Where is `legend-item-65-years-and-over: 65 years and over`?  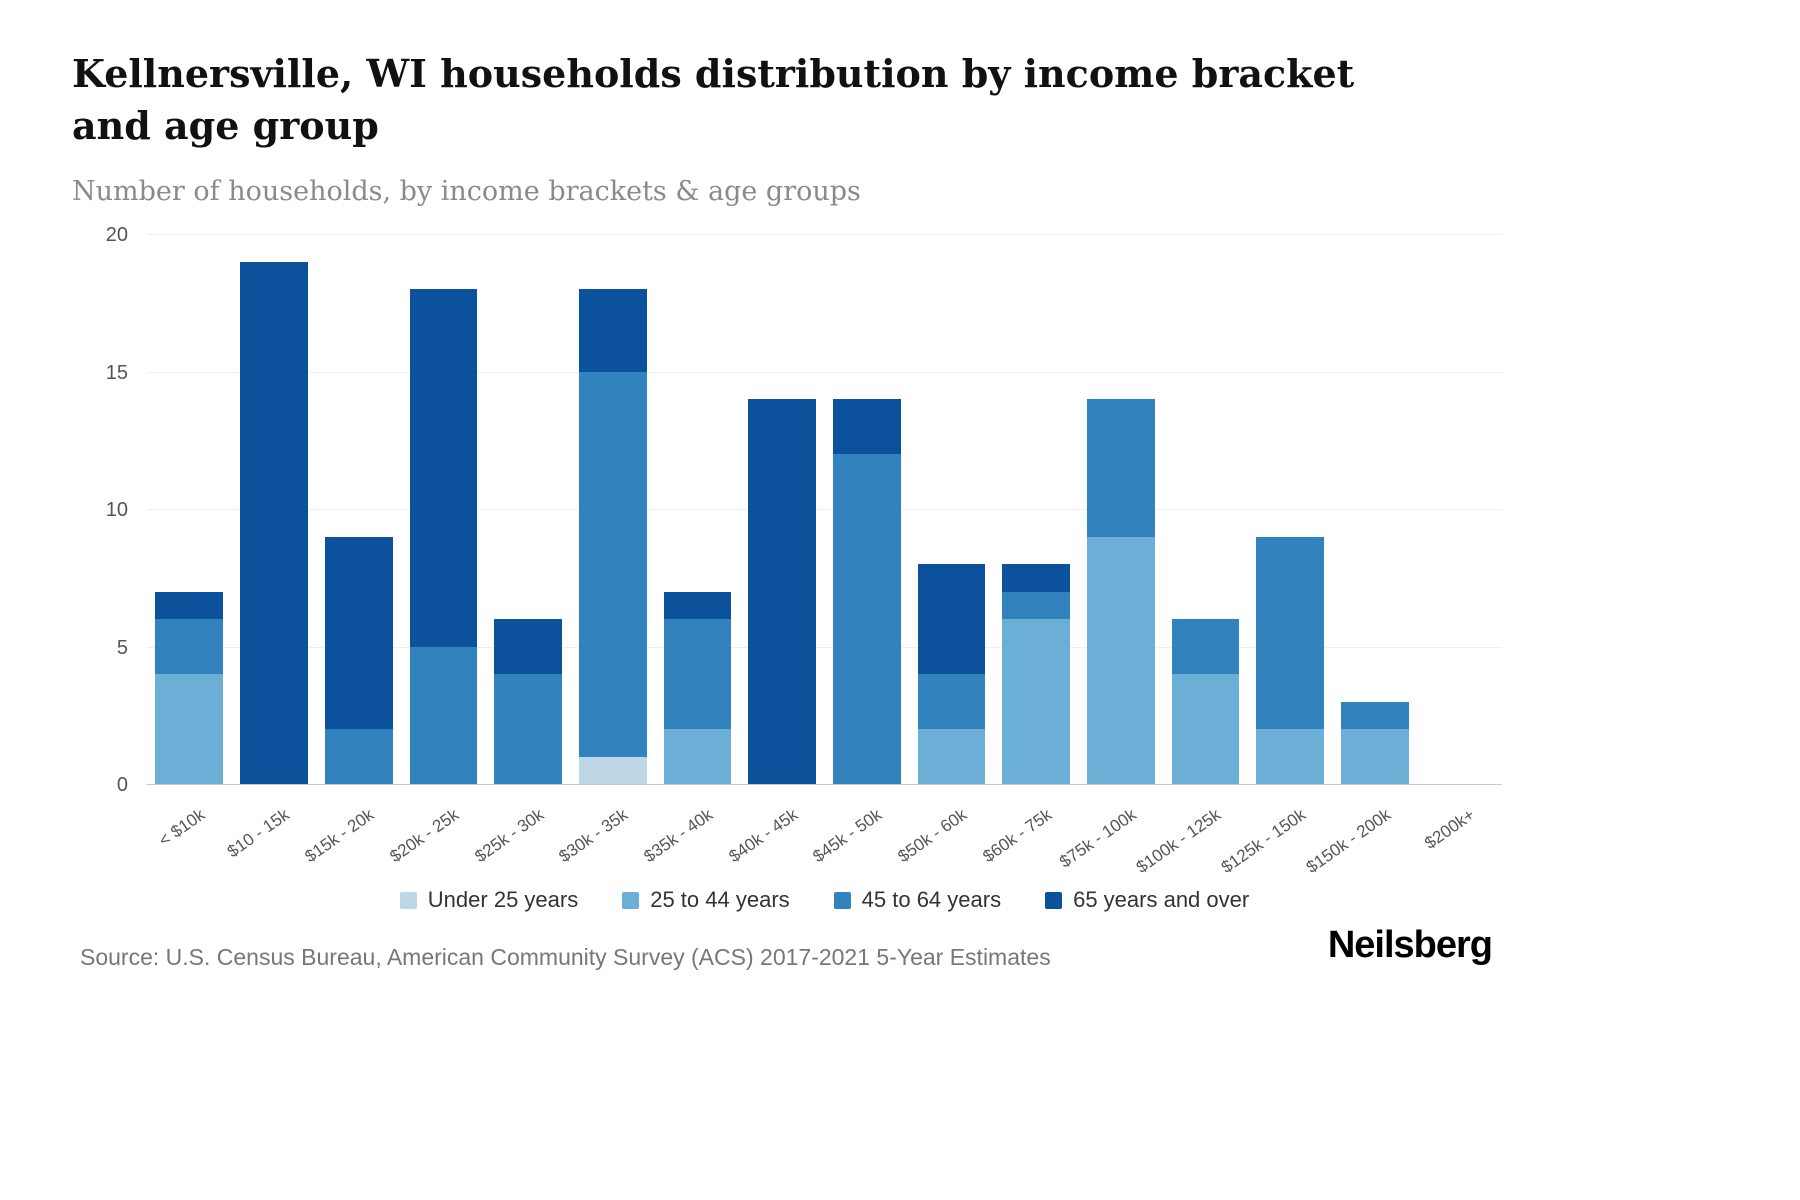 legend-item-65-years-and-over: 65 years and over is located at coordinates (1147, 900).